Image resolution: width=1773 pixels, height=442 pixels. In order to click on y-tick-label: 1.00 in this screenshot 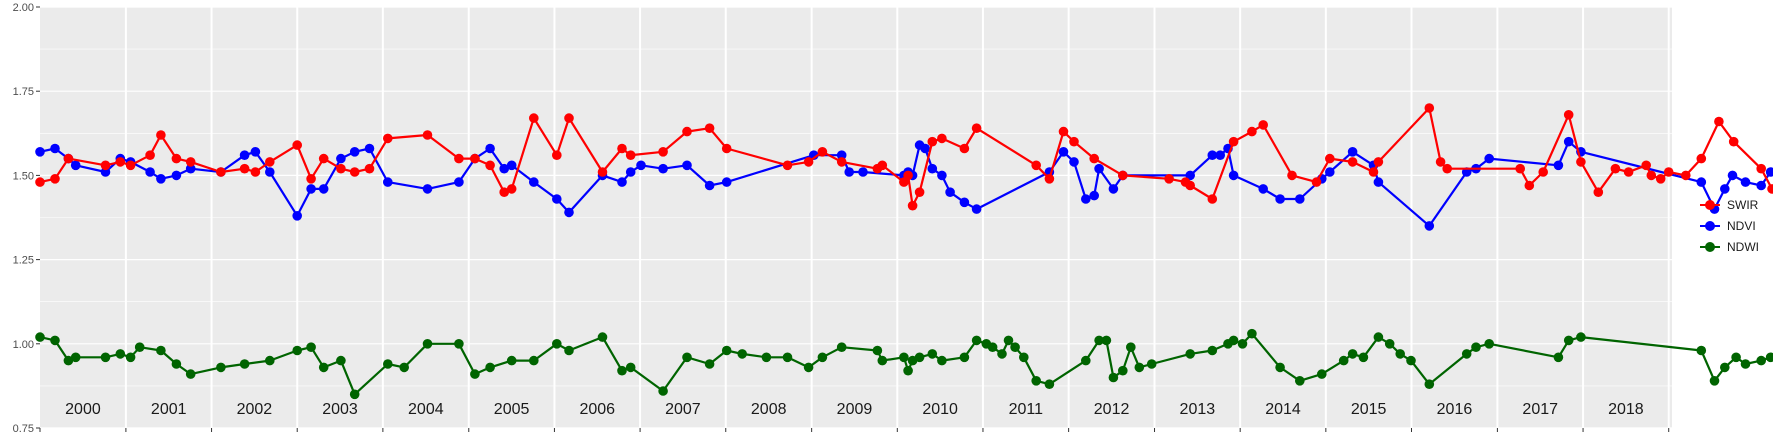, I will do `click(23, 345)`.